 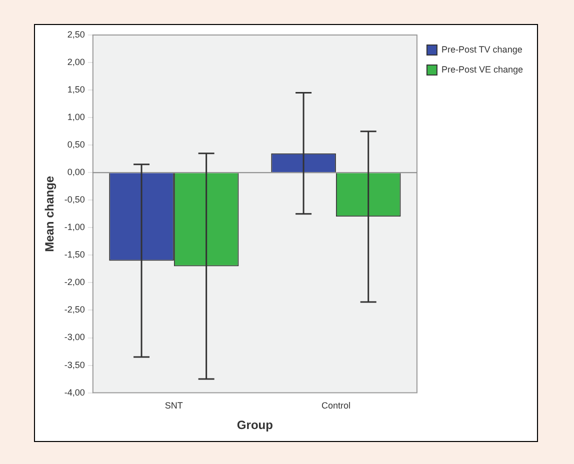 What do you see at coordinates (76, 172) in the screenshot?
I see `y-tick-label: 0,00` at bounding box center [76, 172].